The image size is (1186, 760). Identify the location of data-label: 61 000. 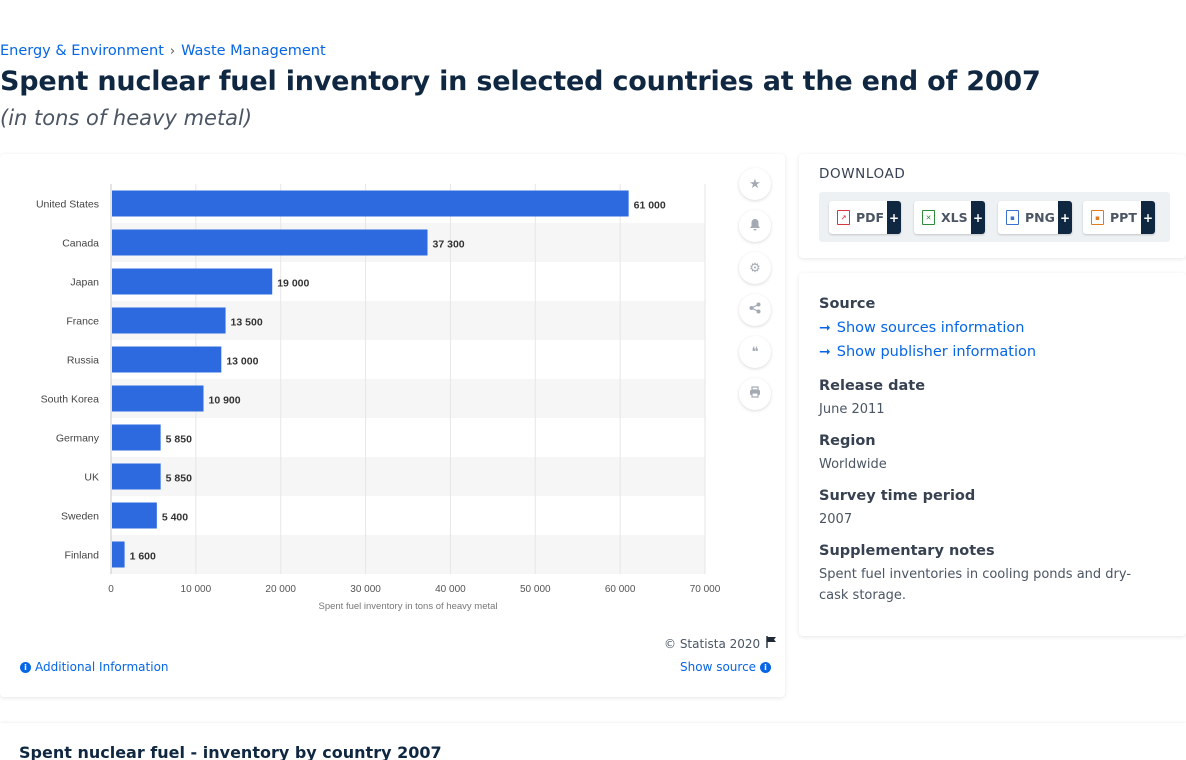
(650, 206).